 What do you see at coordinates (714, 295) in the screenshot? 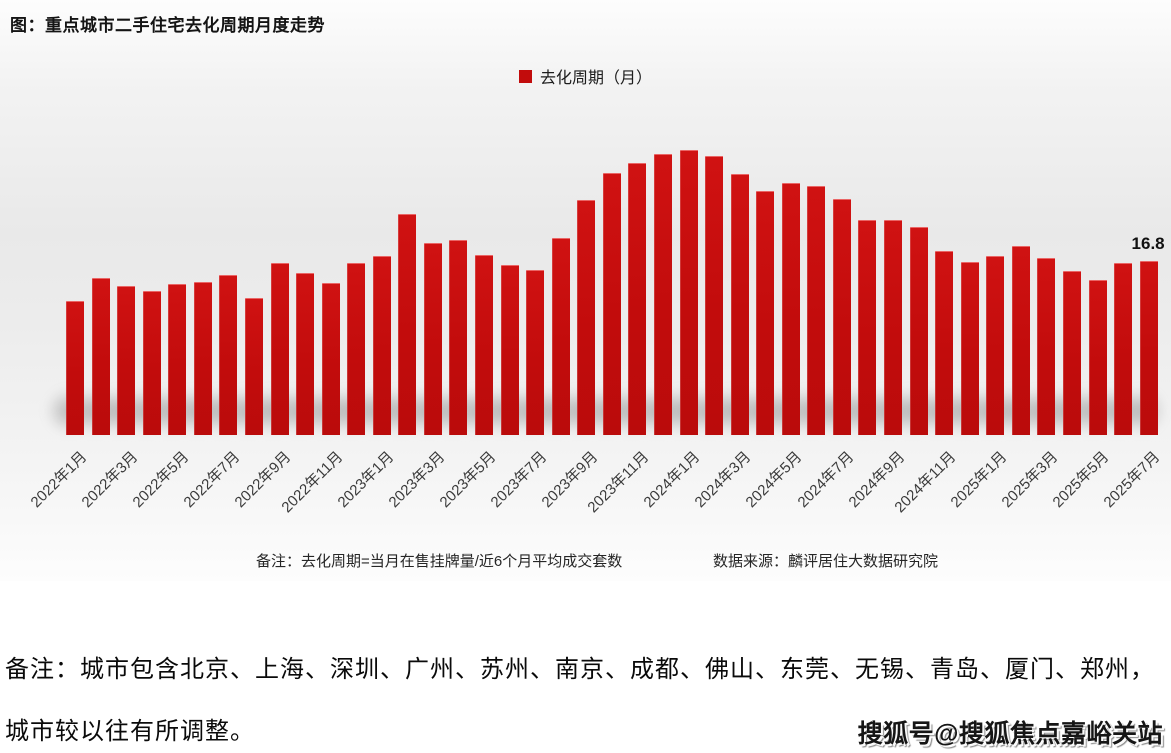
I see `bar-2024年2月` at bounding box center [714, 295].